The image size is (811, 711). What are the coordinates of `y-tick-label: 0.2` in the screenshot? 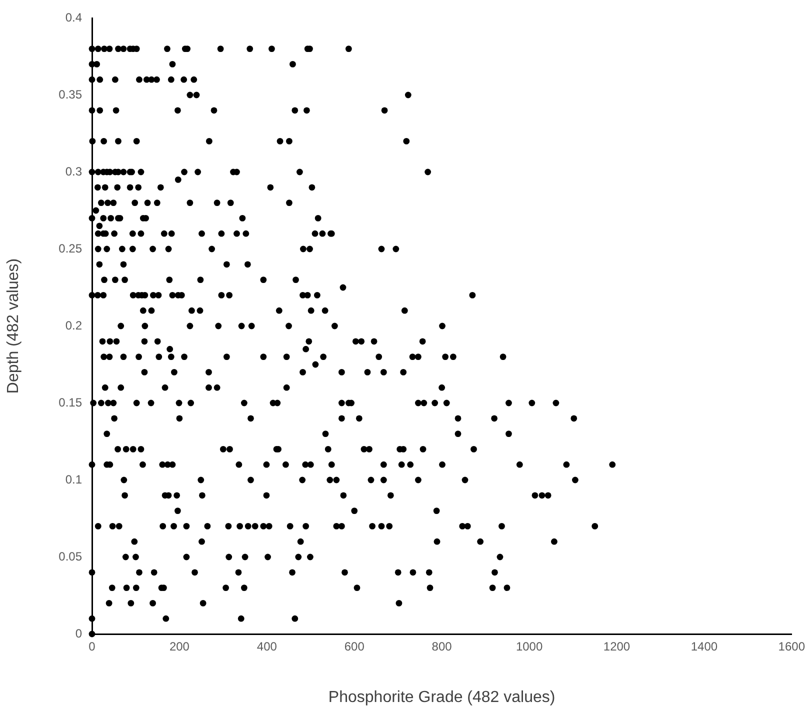 It's located at (73, 325).